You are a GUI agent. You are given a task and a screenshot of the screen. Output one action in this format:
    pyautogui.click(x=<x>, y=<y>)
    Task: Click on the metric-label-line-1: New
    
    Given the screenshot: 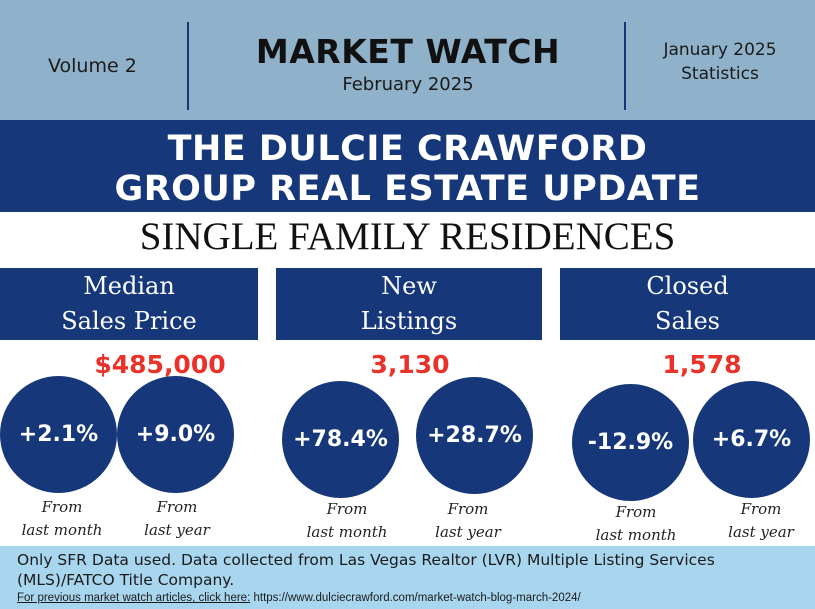 What is the action you would take?
    pyautogui.click(x=409, y=286)
    